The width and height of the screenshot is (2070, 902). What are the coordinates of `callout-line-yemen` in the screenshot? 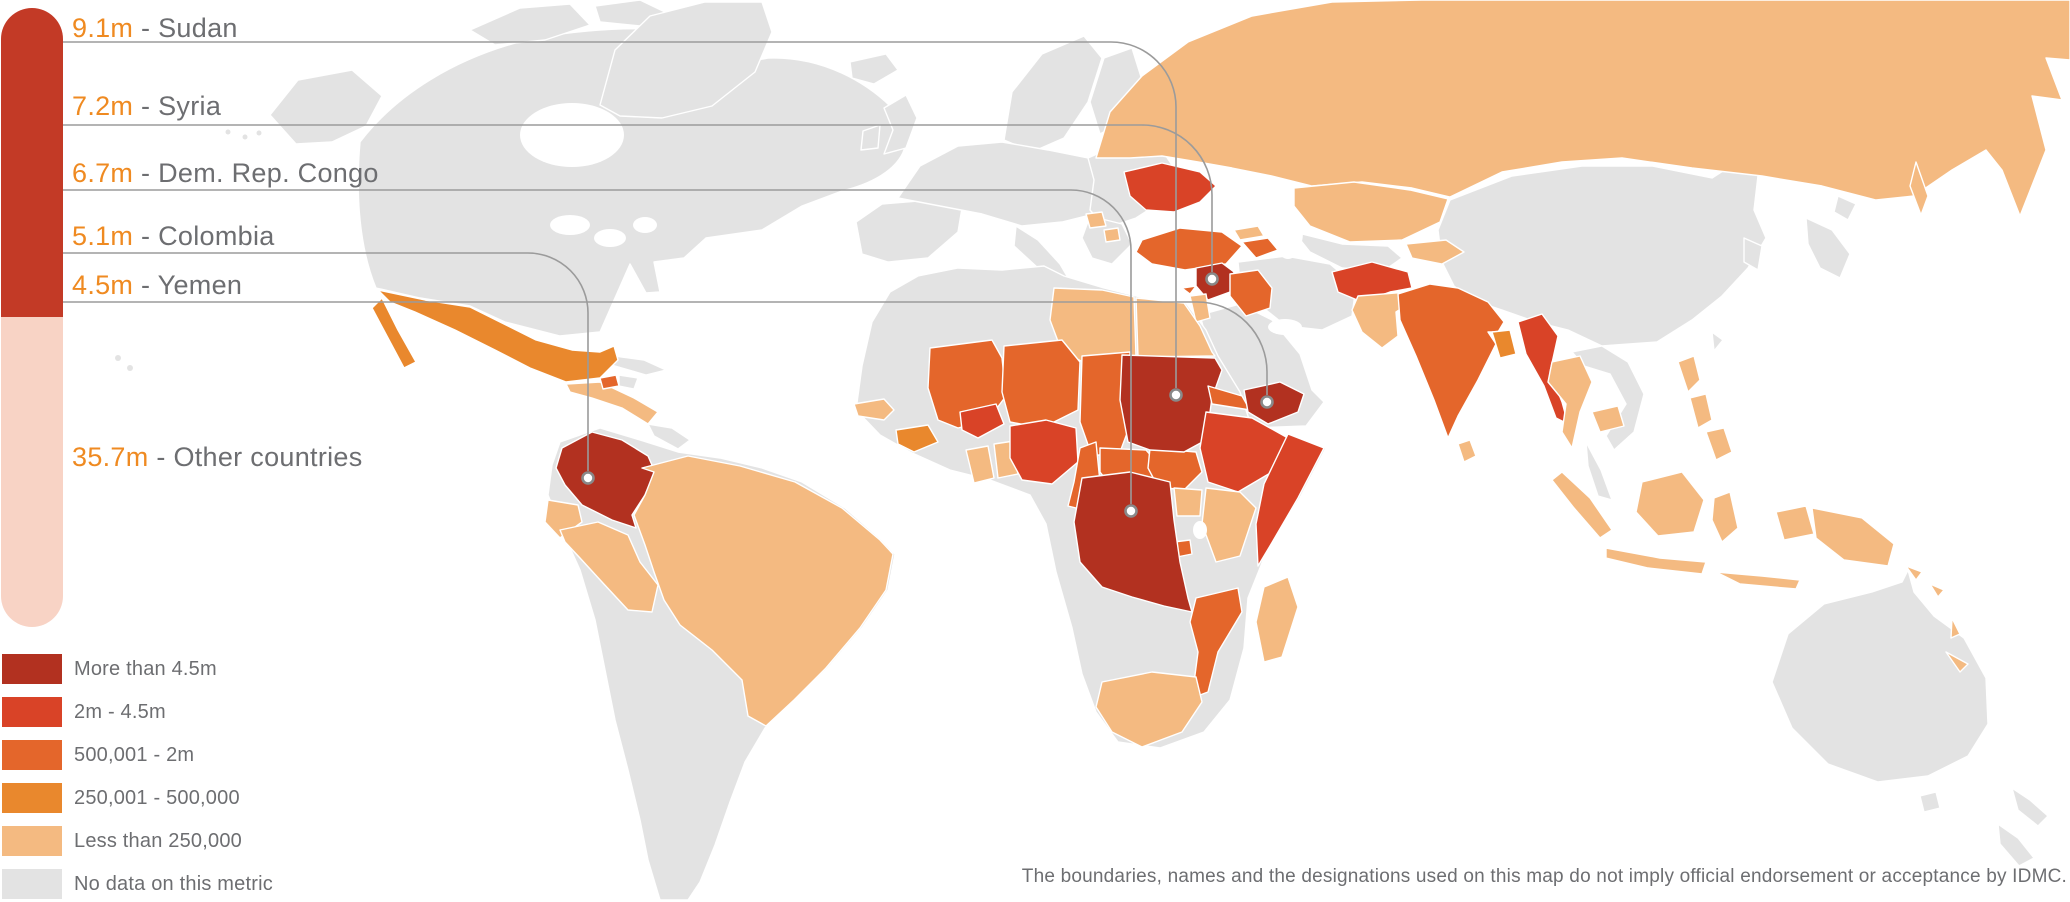 It's located at (665, 348).